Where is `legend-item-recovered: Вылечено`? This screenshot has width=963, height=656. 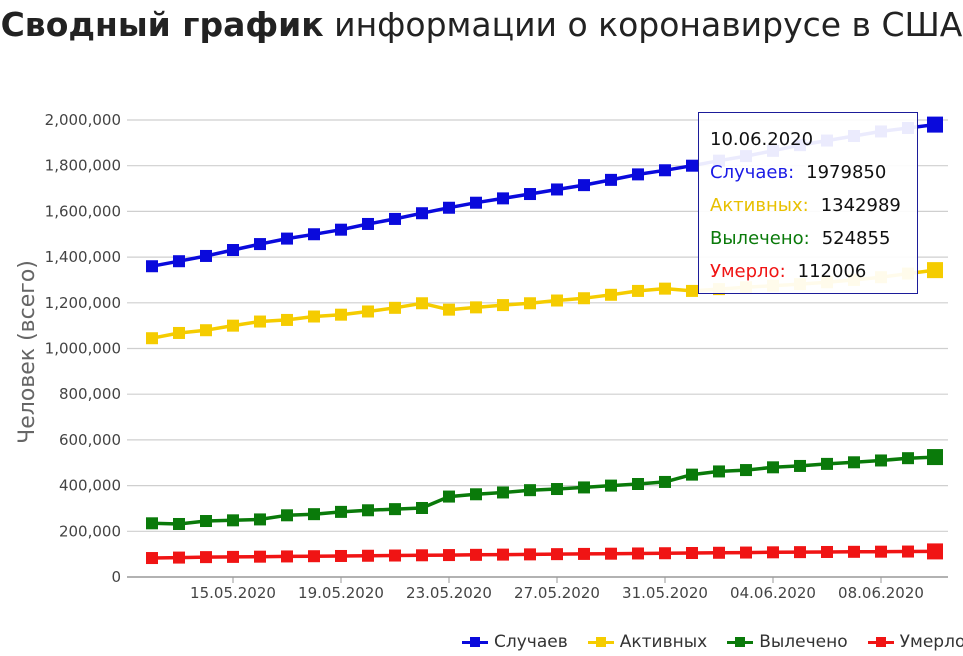
legend-item-recovered: Вылечено is located at coordinates (787, 642).